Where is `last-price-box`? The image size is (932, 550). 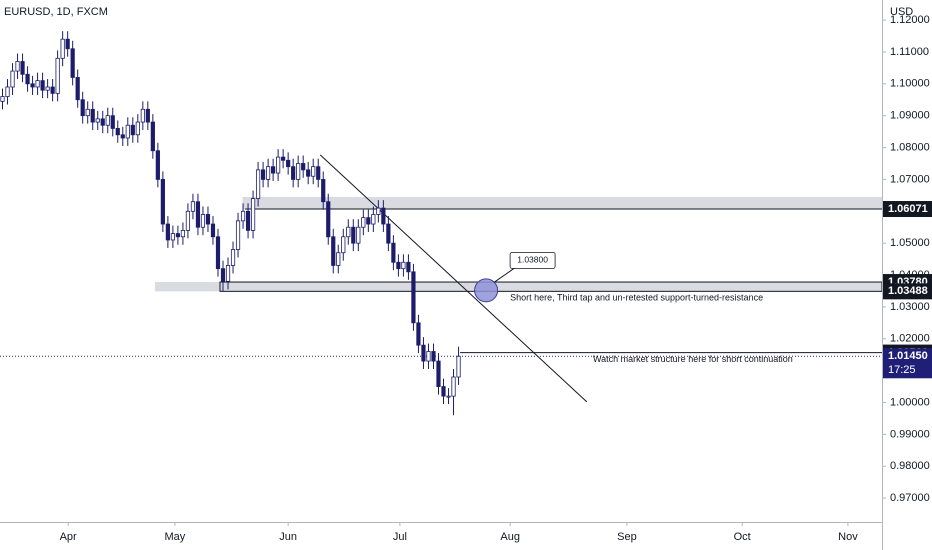
last-price-box is located at coordinates (907, 363).